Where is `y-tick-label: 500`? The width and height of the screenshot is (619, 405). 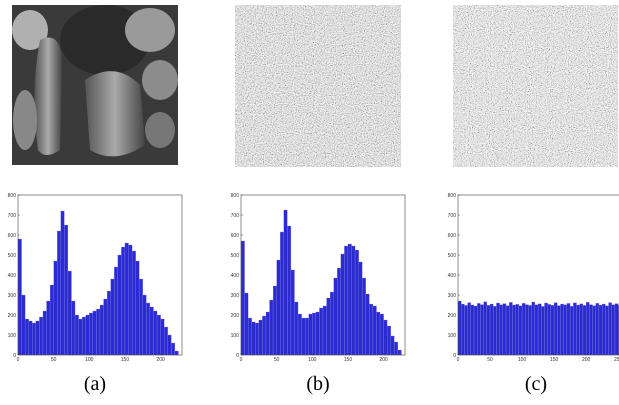
y-tick-label: 500 is located at coordinates (235, 256).